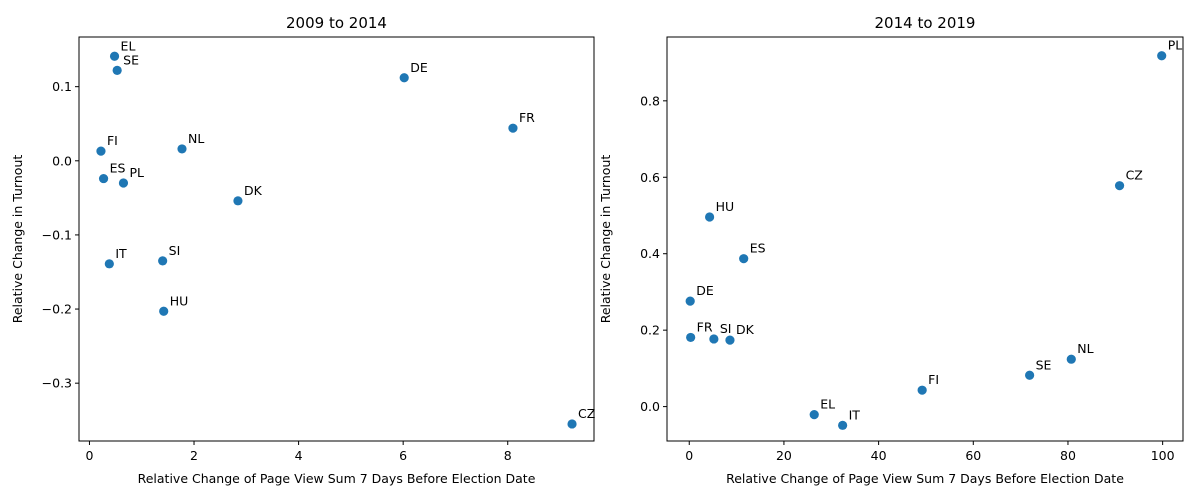 The image size is (1200, 500). What do you see at coordinates (57, 383) in the screenshot?
I see `y-tick-label: −0.3` at bounding box center [57, 383].